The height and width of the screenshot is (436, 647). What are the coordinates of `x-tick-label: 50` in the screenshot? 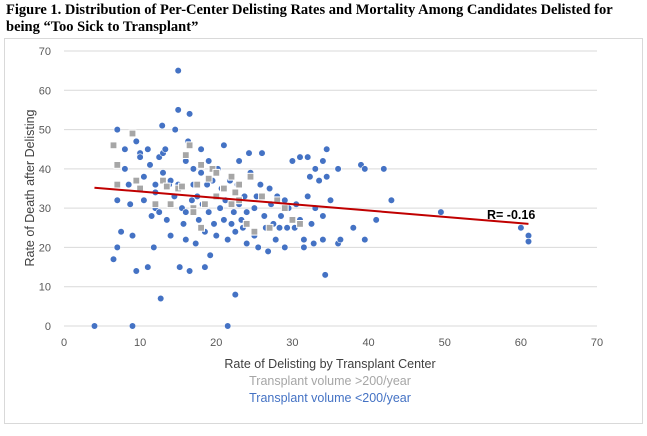 It's located at (445, 343).